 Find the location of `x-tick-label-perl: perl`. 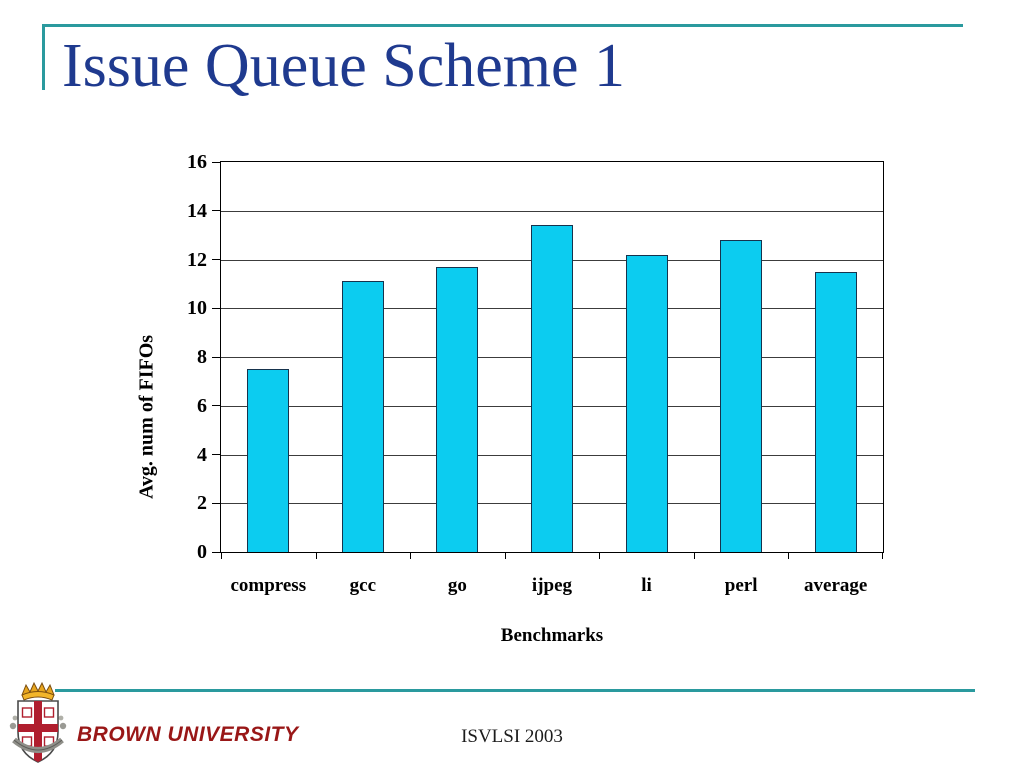

x-tick-label-perl: perl is located at coordinates (741, 585).